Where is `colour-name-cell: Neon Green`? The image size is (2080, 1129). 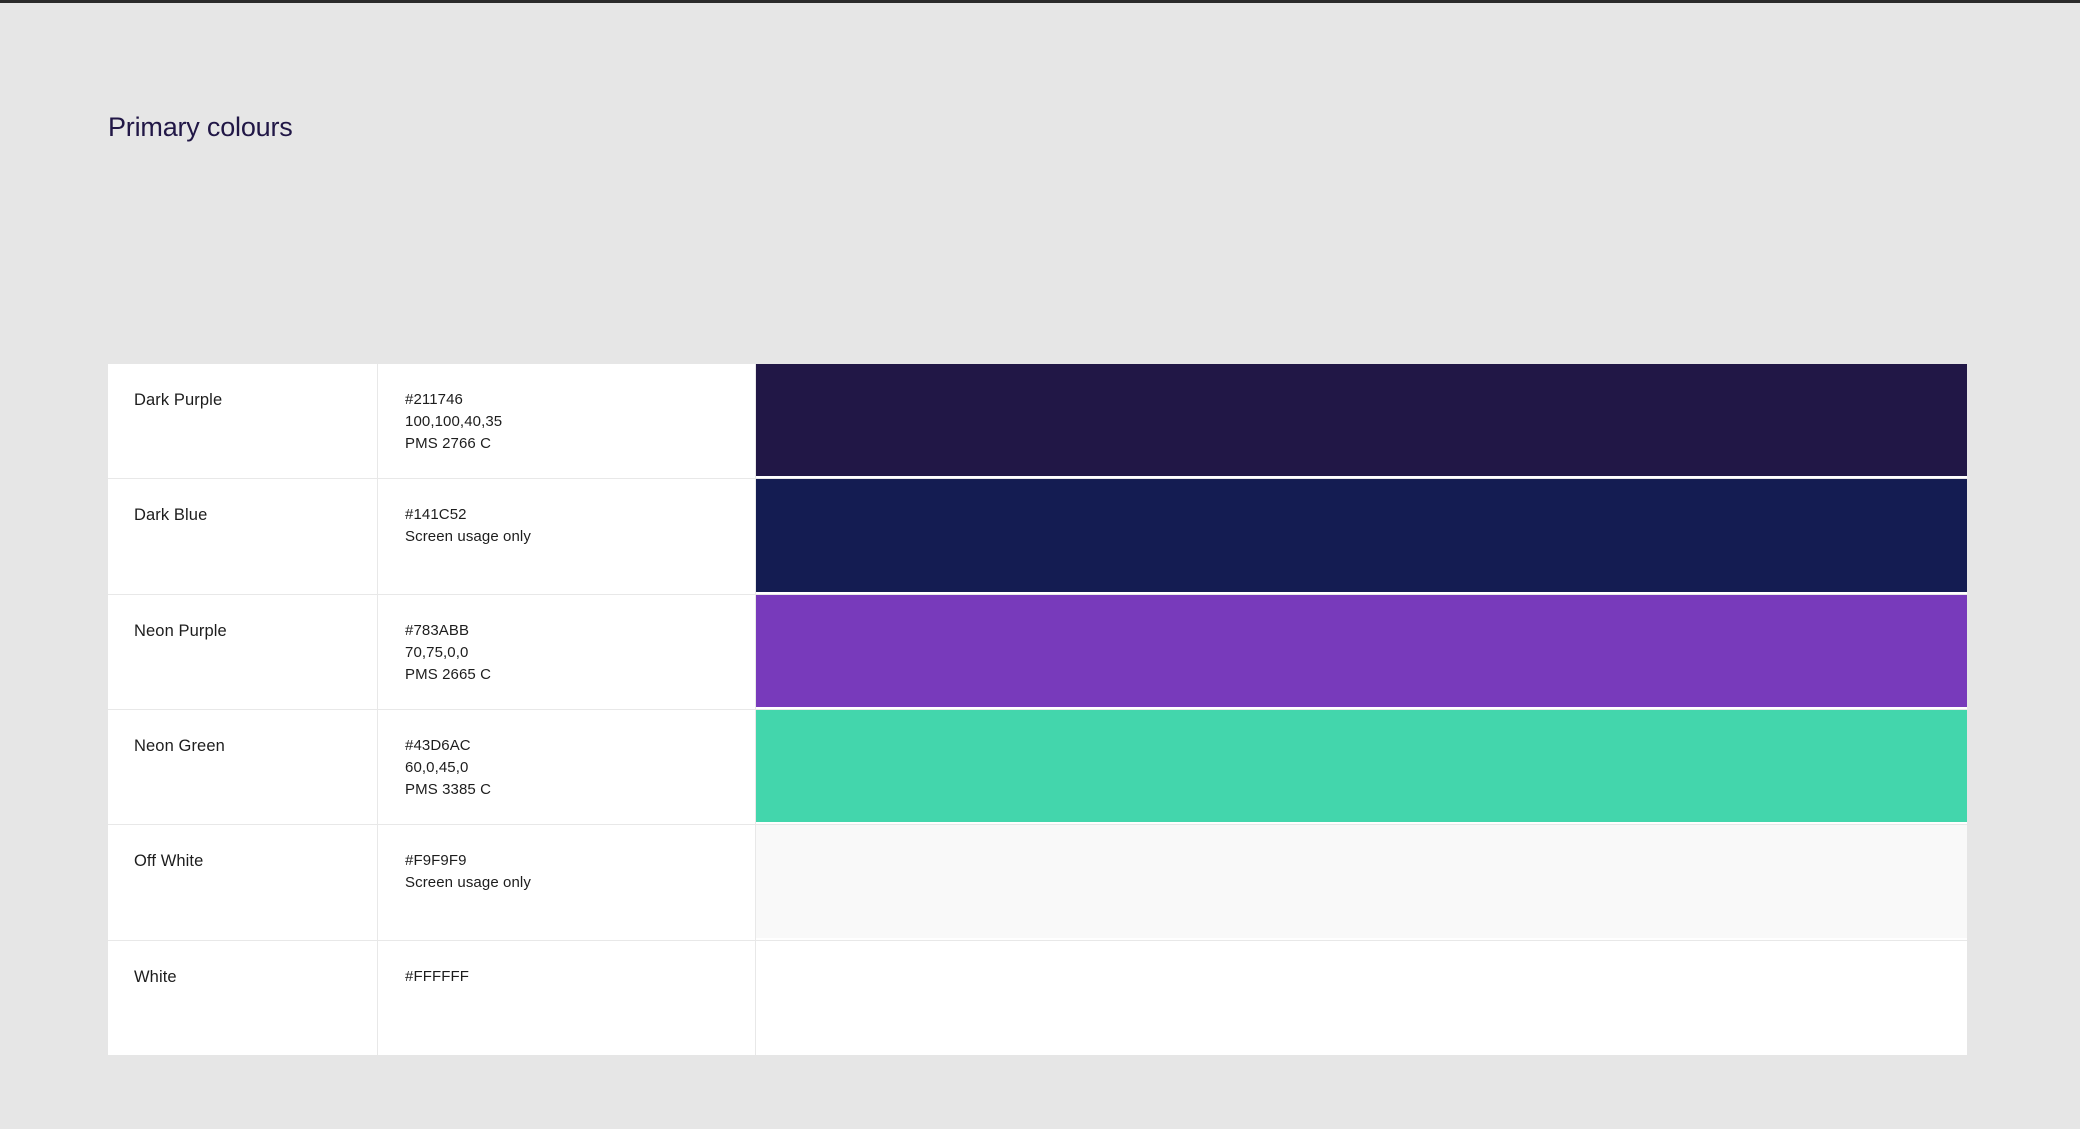
colour-name-cell: Neon Green is located at coordinates (243, 767).